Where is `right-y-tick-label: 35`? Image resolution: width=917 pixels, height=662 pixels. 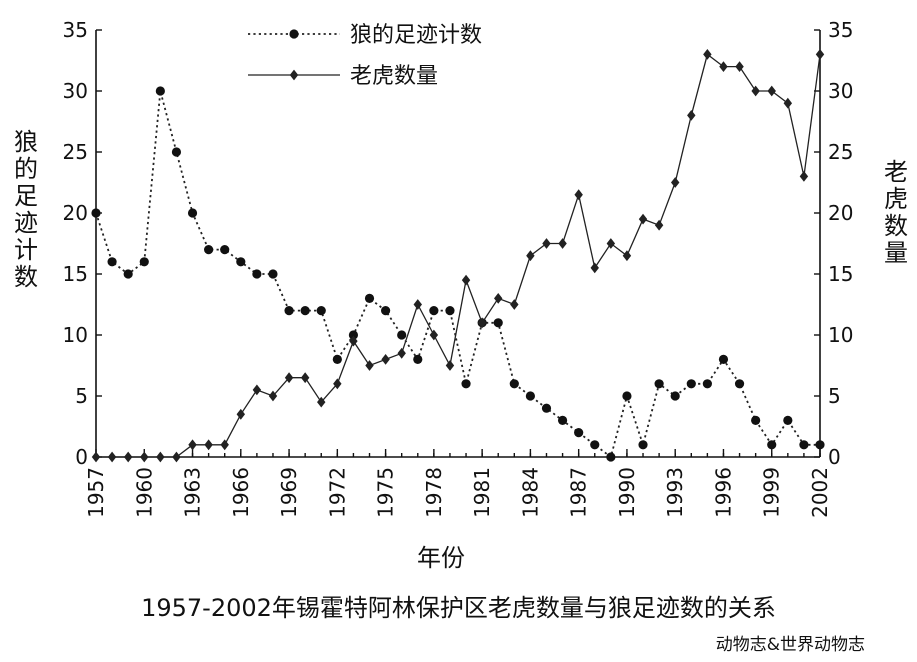 right-y-tick-label: 35 is located at coordinates (840, 30).